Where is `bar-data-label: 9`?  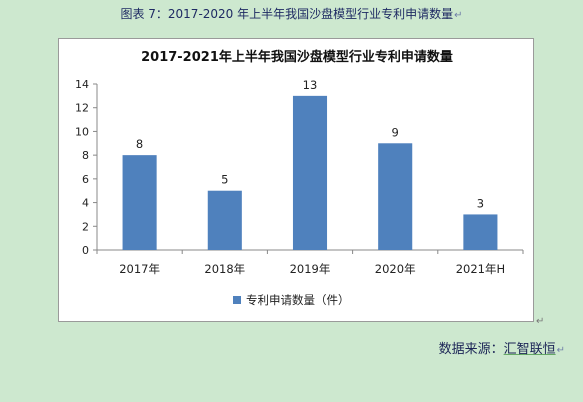
bar-data-label: 9 is located at coordinates (395, 132).